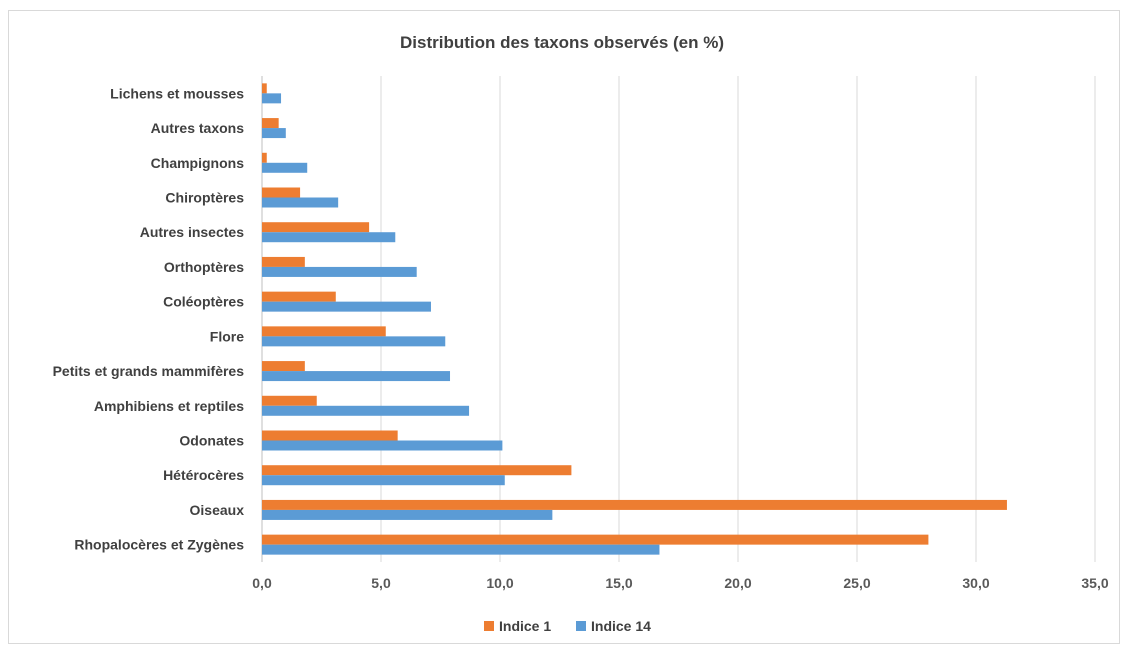 Image resolution: width=1124 pixels, height=648 pixels. Describe the element at coordinates (204, 198) in the screenshot. I see `category-label: Chiroptères` at that location.